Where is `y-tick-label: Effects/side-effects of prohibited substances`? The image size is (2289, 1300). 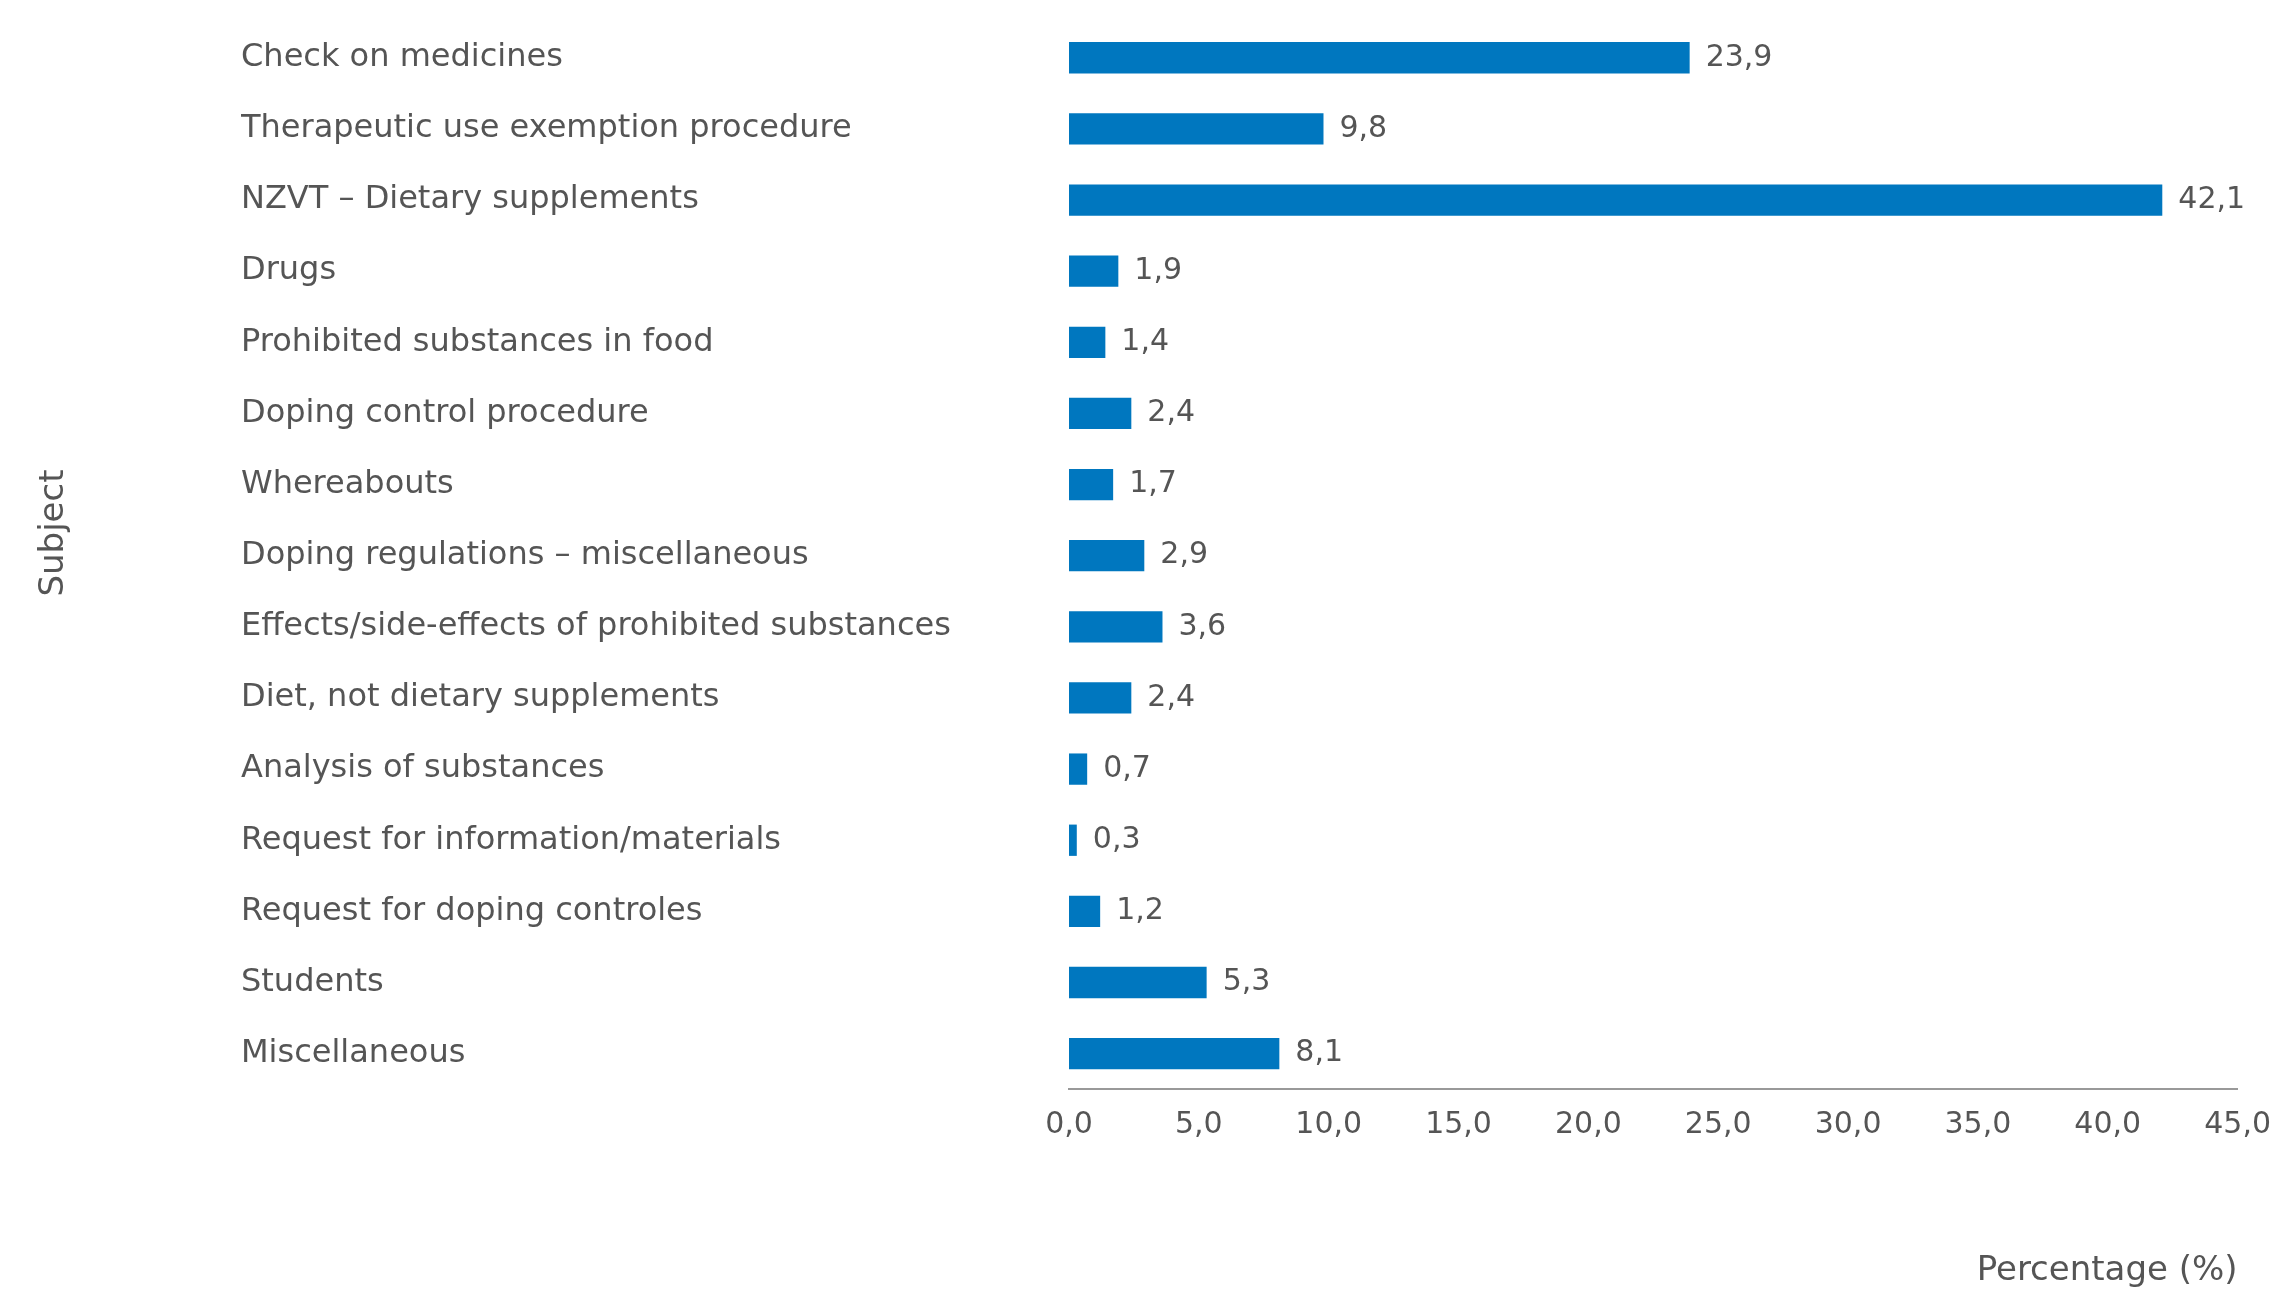 y-tick-label: Effects/side-effects of prohibited substances is located at coordinates (596, 624).